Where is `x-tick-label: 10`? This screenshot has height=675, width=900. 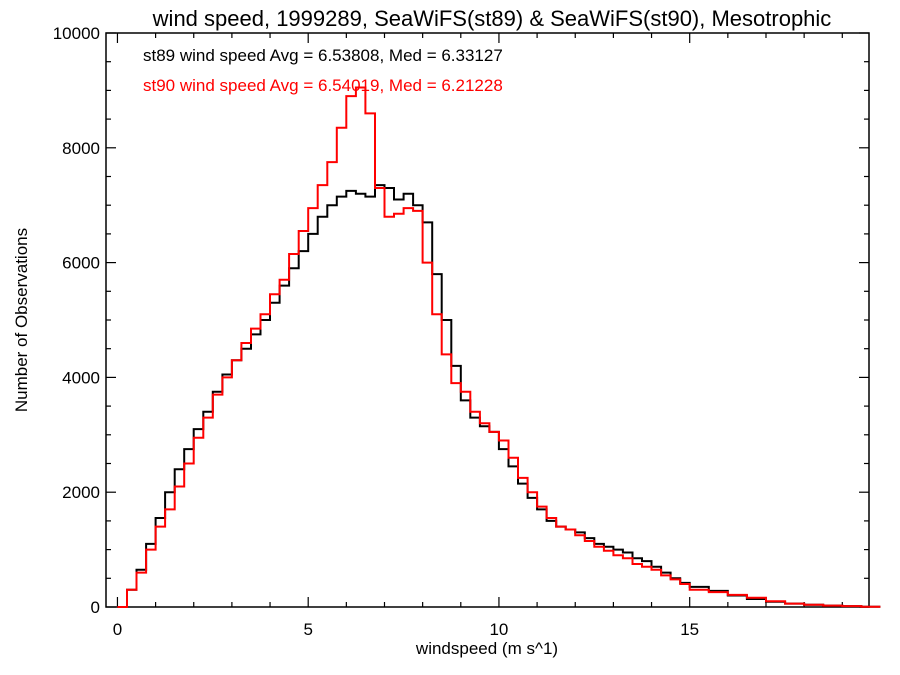
x-tick-label: 10 is located at coordinates (498, 629).